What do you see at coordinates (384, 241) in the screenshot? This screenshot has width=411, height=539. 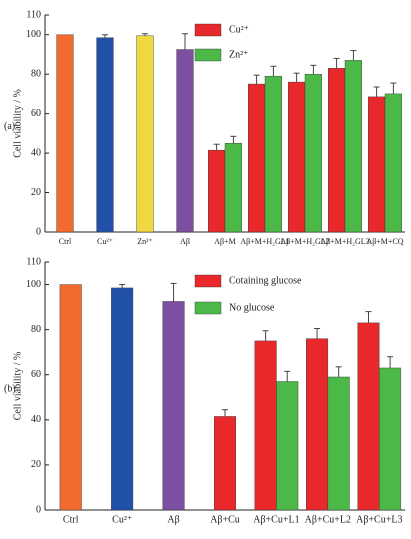 I see `x-tick-label: Aβ+M+CQ` at bounding box center [384, 241].